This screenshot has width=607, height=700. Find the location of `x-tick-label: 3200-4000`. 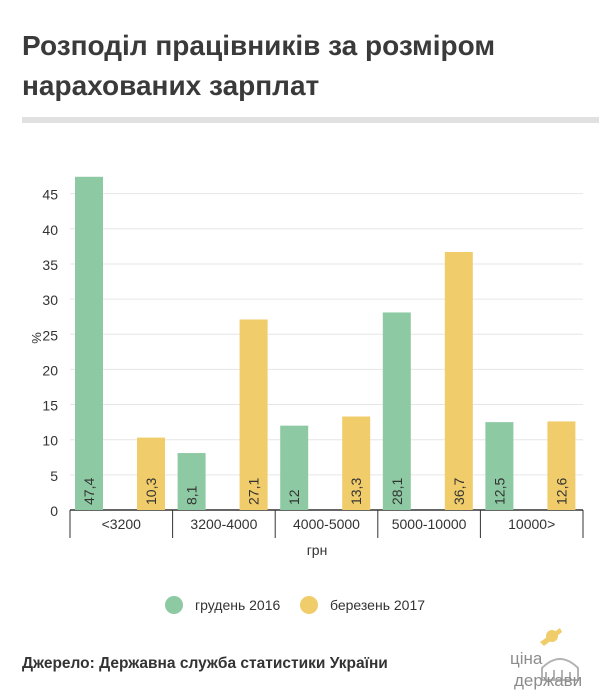

x-tick-label: 3200-4000 is located at coordinates (223, 524).